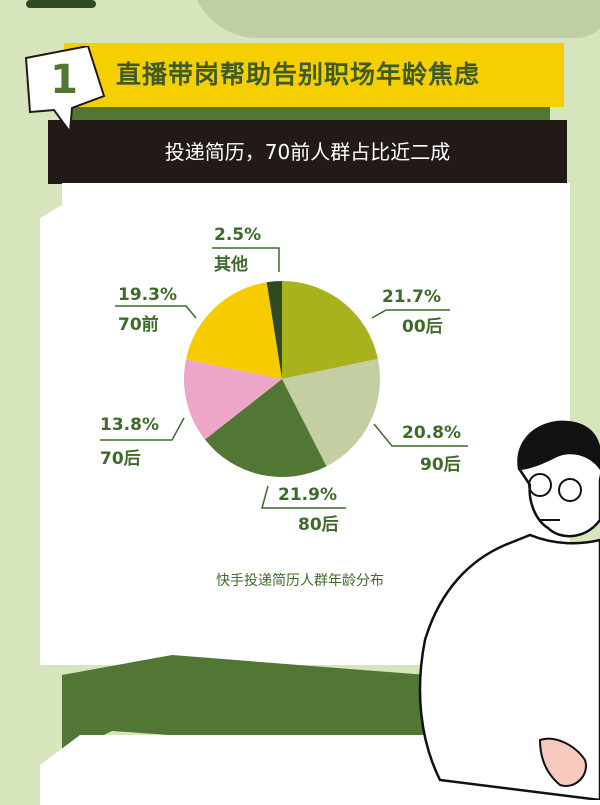 The height and width of the screenshot is (805, 600). I want to click on title-bar, so click(314, 75).